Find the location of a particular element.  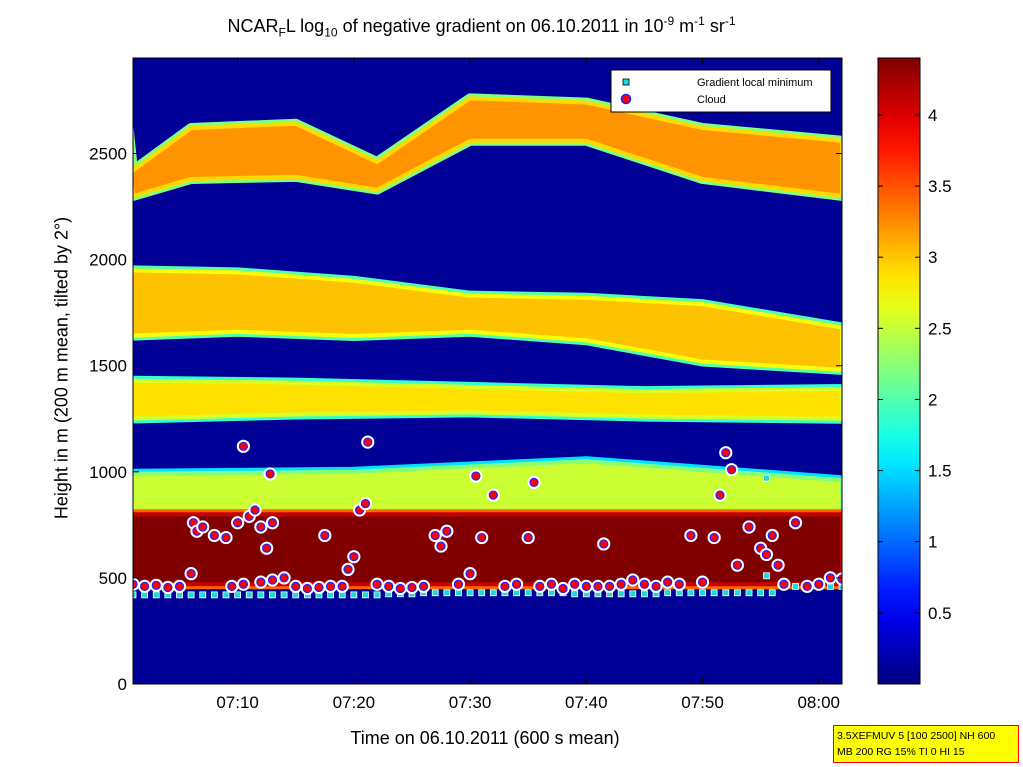

colorbar-gradient is located at coordinates (899, 371).